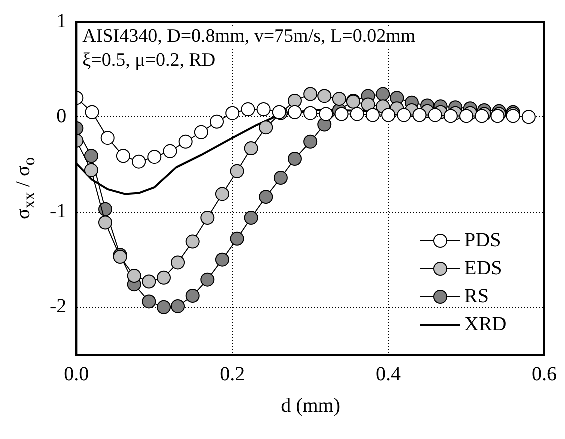 The image size is (565, 439). Describe the element at coordinates (476, 296) in the screenshot. I see `legend-label: RS` at that location.